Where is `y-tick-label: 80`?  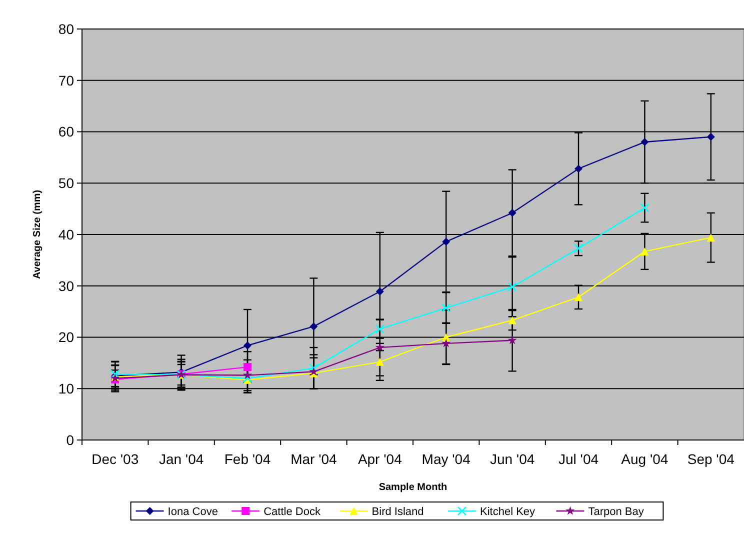
y-tick-label: 80 is located at coordinates (66, 28).